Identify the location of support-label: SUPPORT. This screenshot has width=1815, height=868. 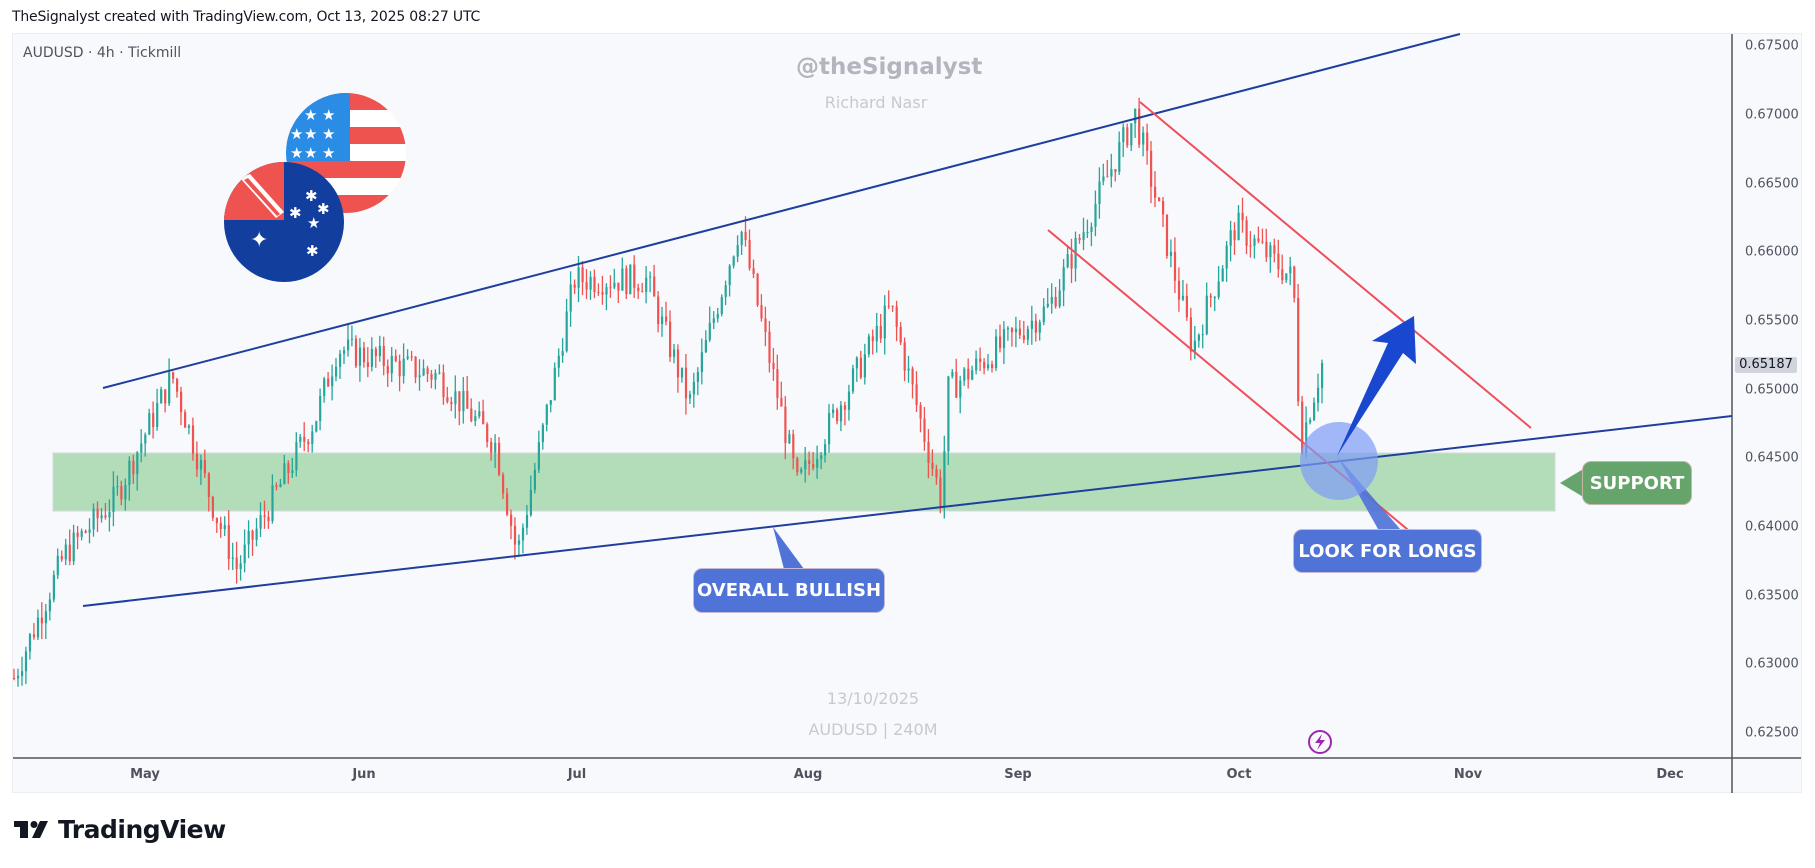
(1637, 483).